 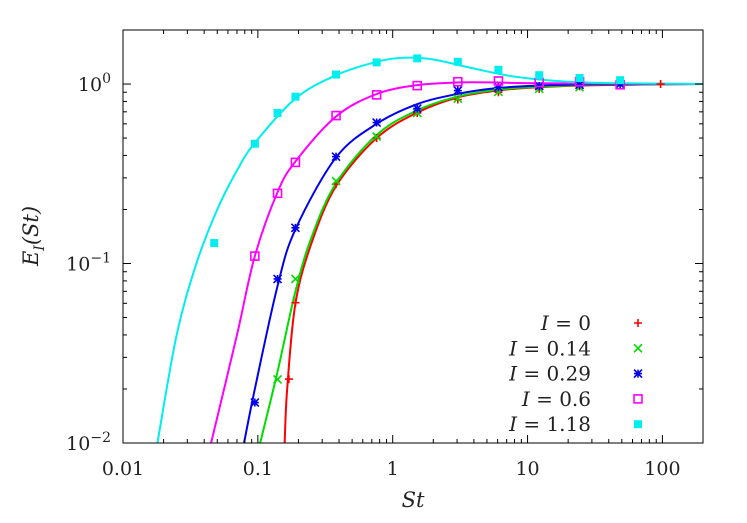 I want to click on legend-item: I = 0.29, so click(x=575, y=374).